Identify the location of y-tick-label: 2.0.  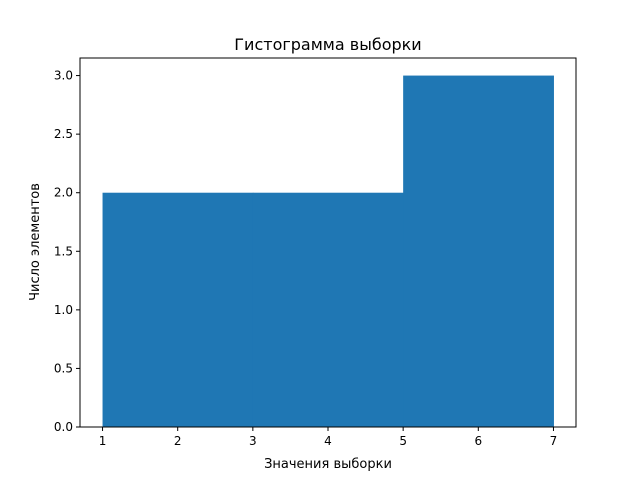
(63, 193).